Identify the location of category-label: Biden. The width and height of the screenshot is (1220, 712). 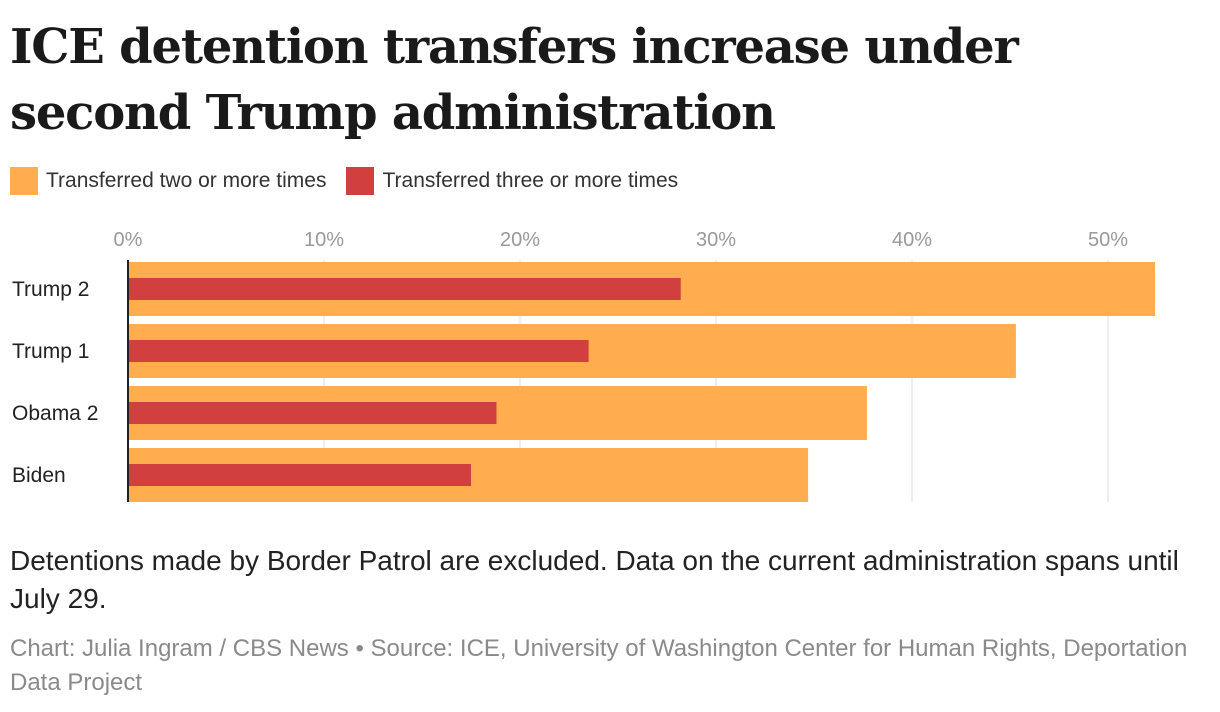
(39, 475).